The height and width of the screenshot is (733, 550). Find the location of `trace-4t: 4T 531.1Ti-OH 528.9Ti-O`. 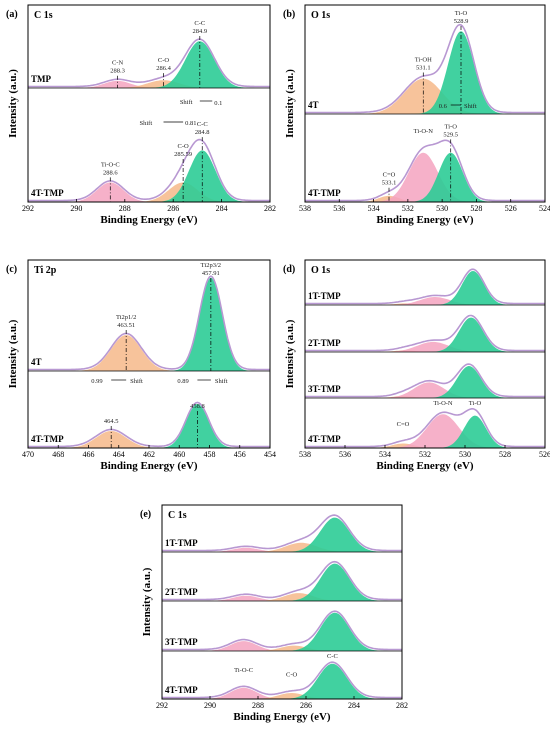

trace-4t: 4T 531.1Ti-OH 528.9Ti-O is located at coordinates (425, 62).